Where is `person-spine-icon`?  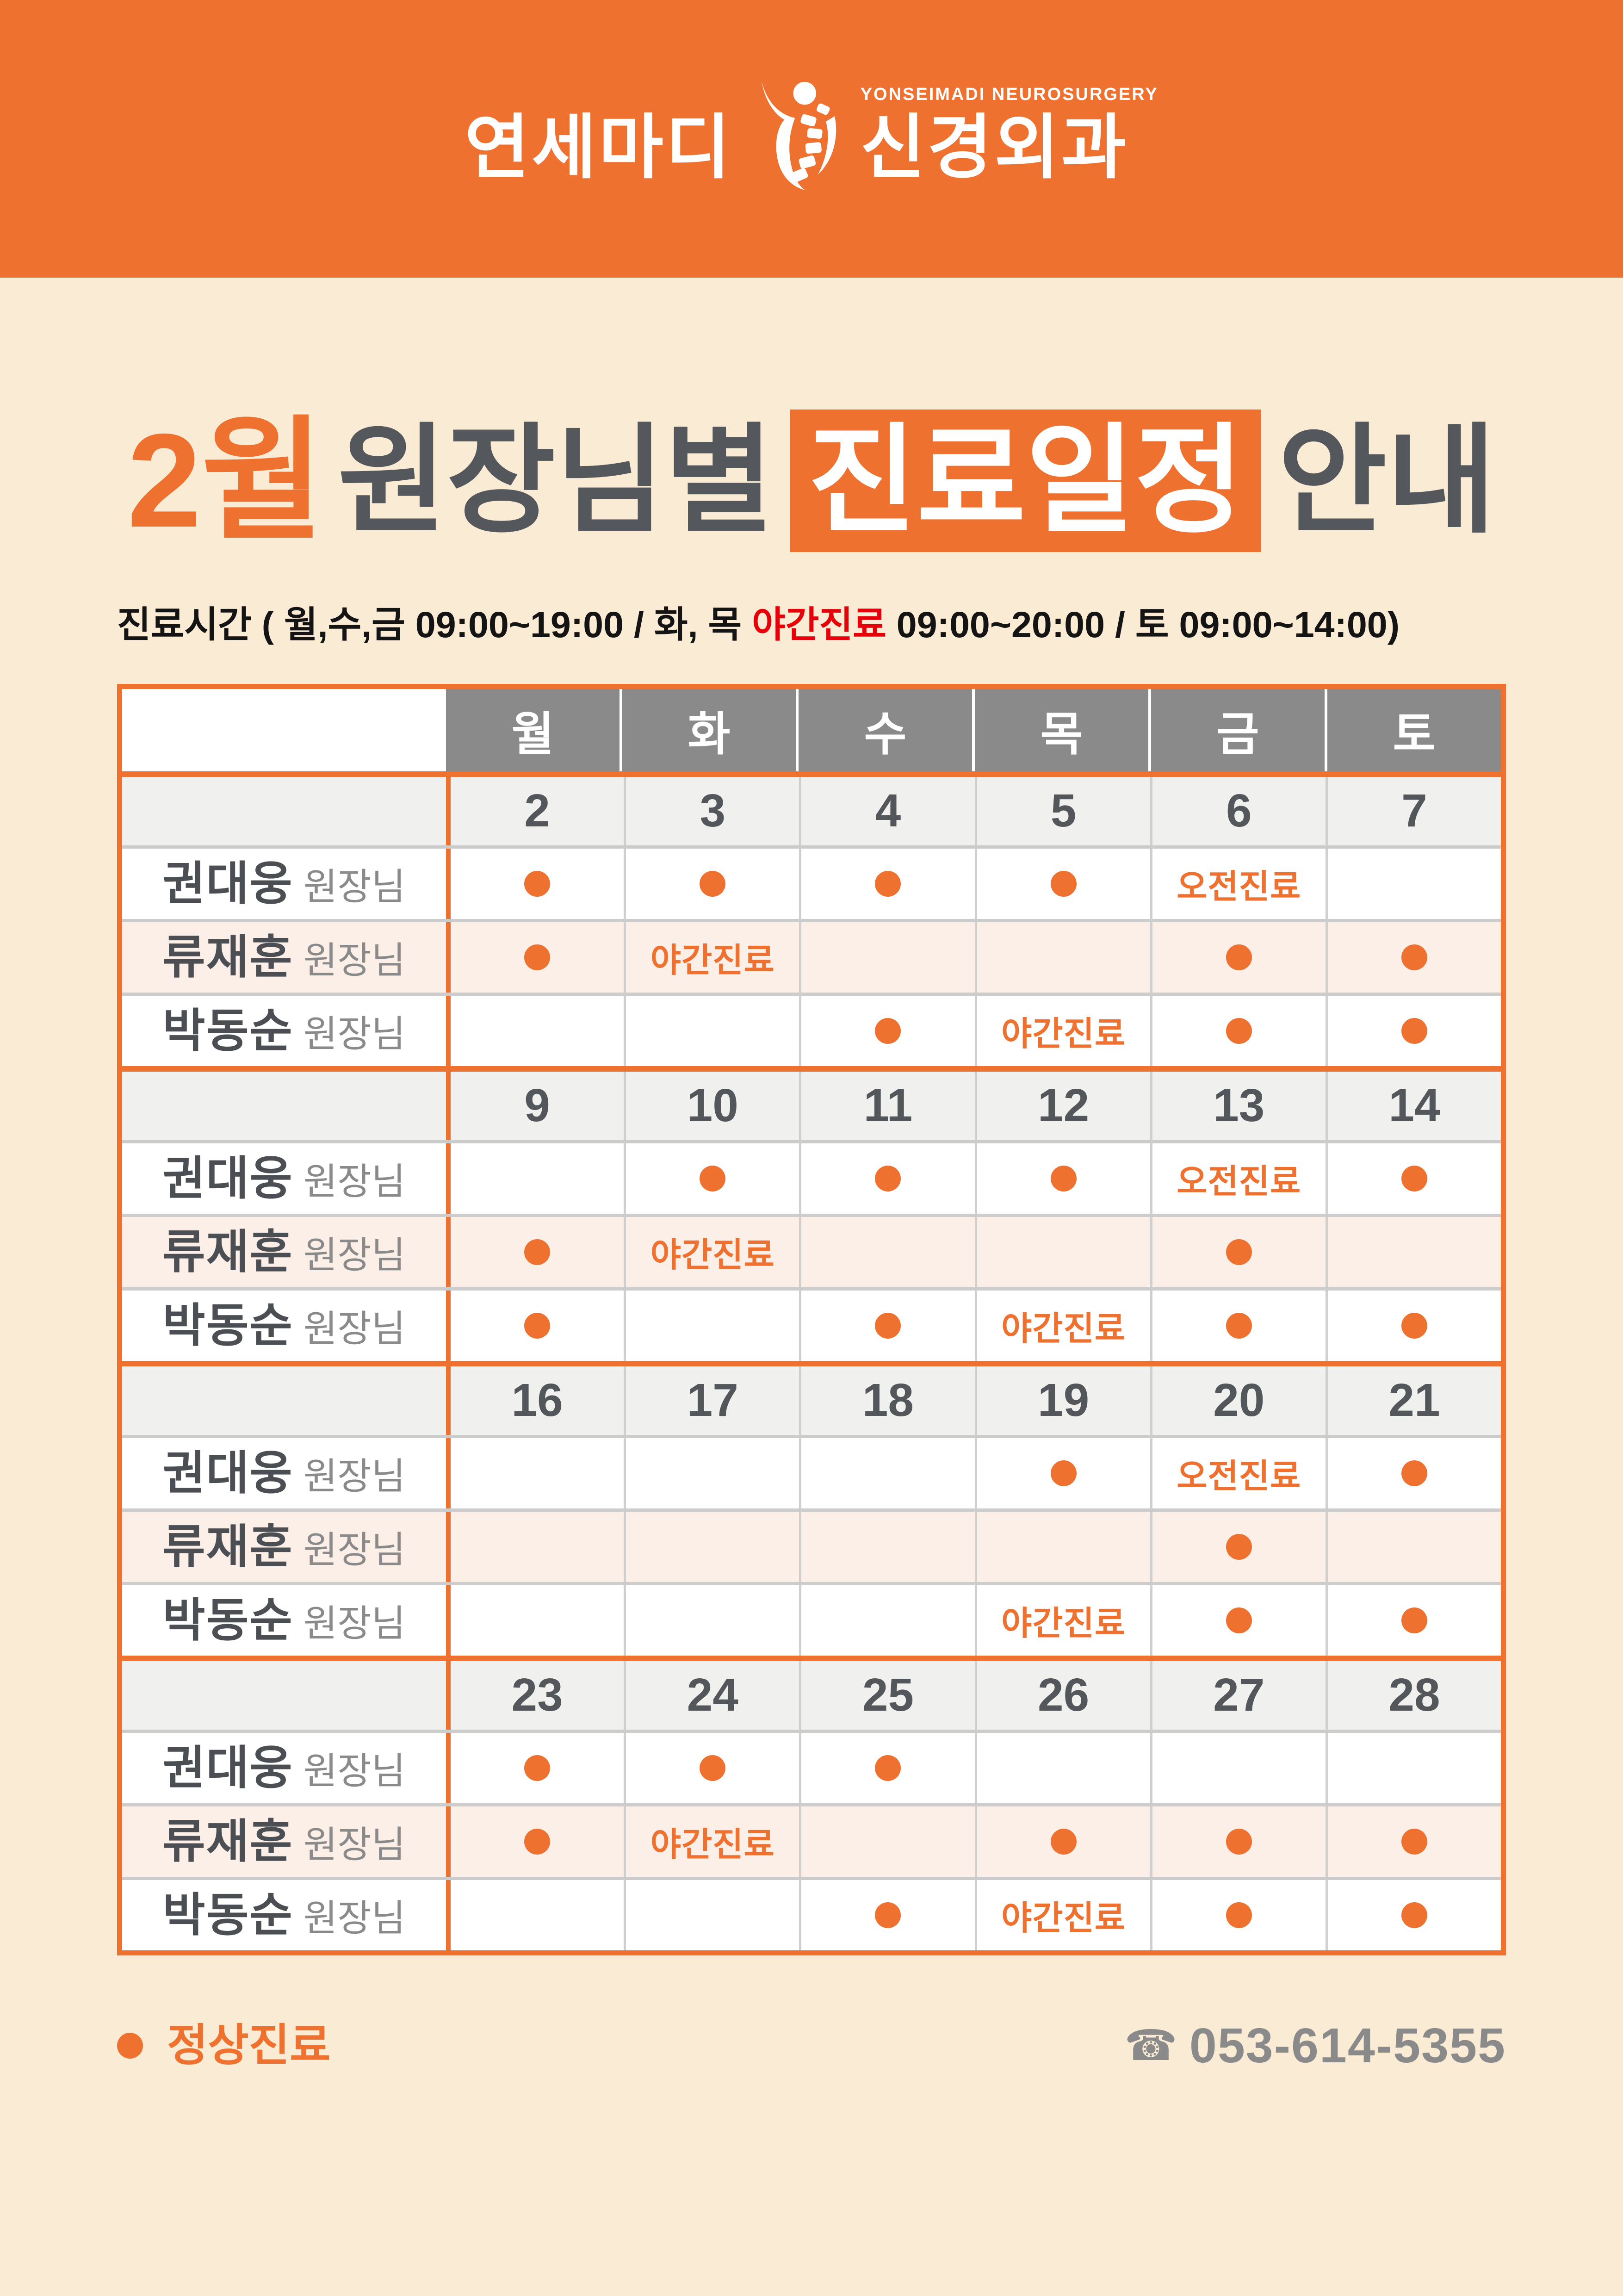
person-spine-icon is located at coordinates (798, 136).